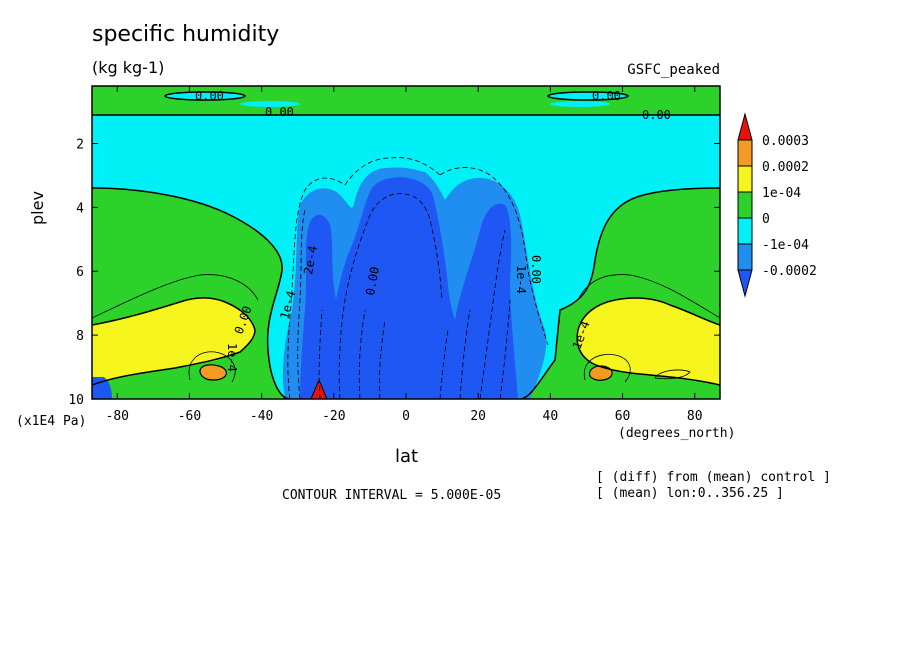  Describe the element at coordinates (80, 336) in the screenshot. I see `y-tick-label: 8` at that location.